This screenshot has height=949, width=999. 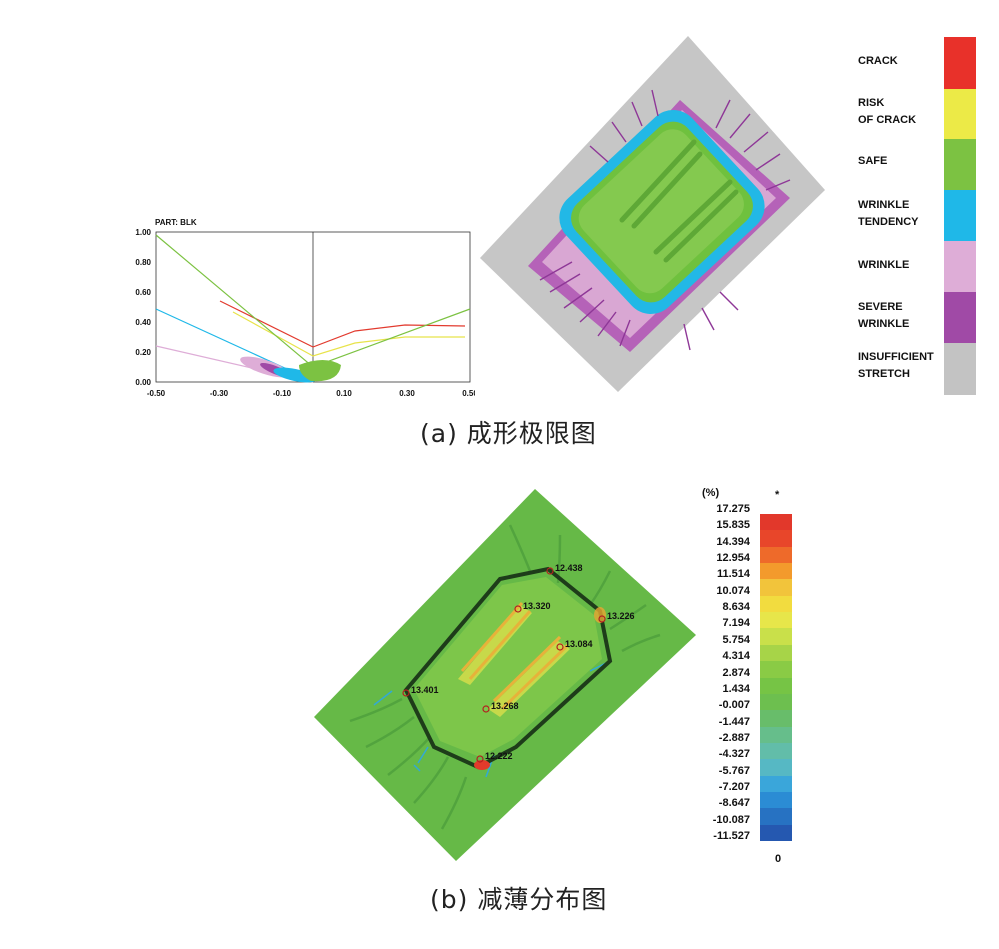 What do you see at coordinates (736, 639) in the screenshot?
I see `scale-label: 5.754` at bounding box center [736, 639].